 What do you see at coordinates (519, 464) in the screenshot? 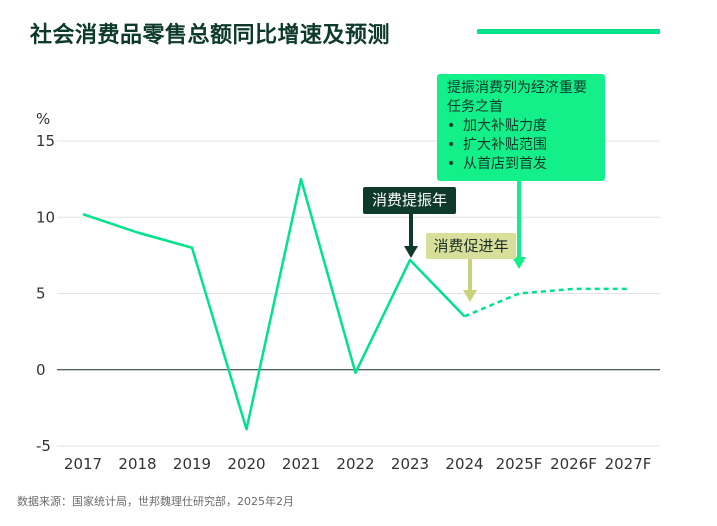
I see `x-tick-label-8: 2025F` at bounding box center [519, 464].